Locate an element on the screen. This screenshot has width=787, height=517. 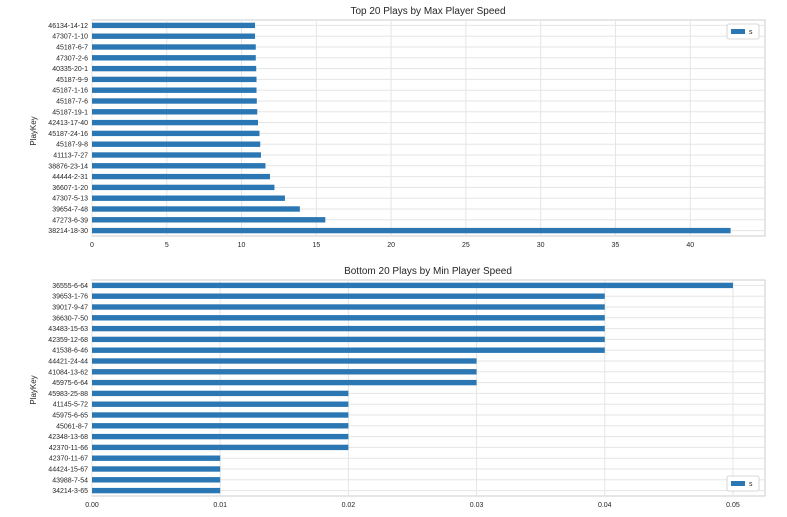
chart-title: Top 20 Plays by Max Player Speed is located at coordinates (427, 11).